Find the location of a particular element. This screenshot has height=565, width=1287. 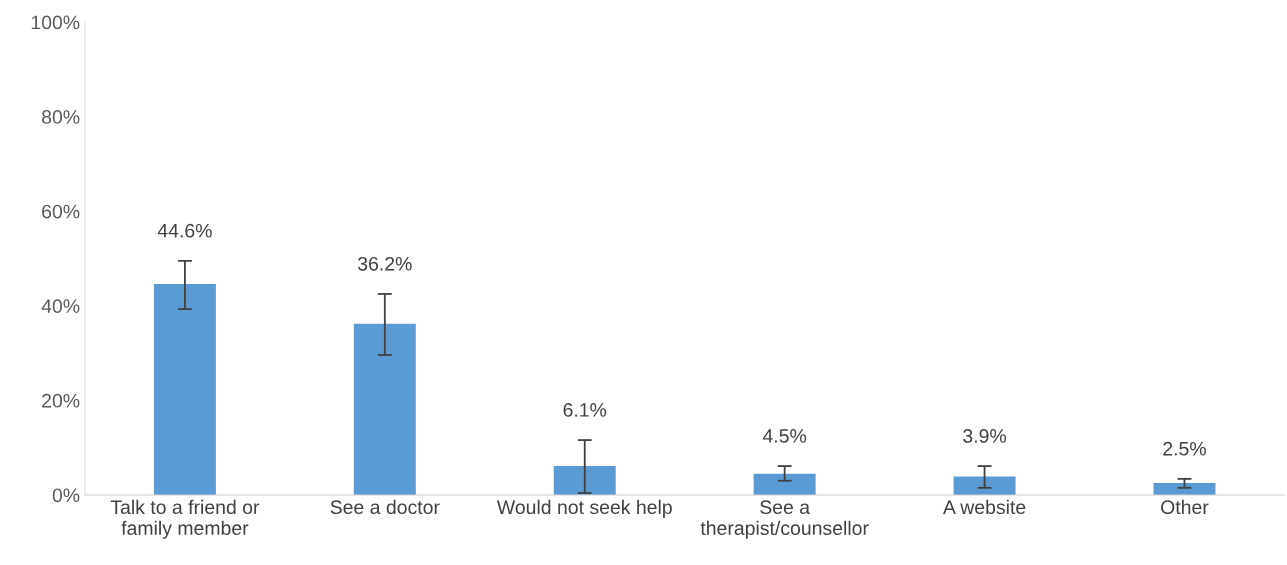

x-tick-label: A website is located at coordinates (984, 507).